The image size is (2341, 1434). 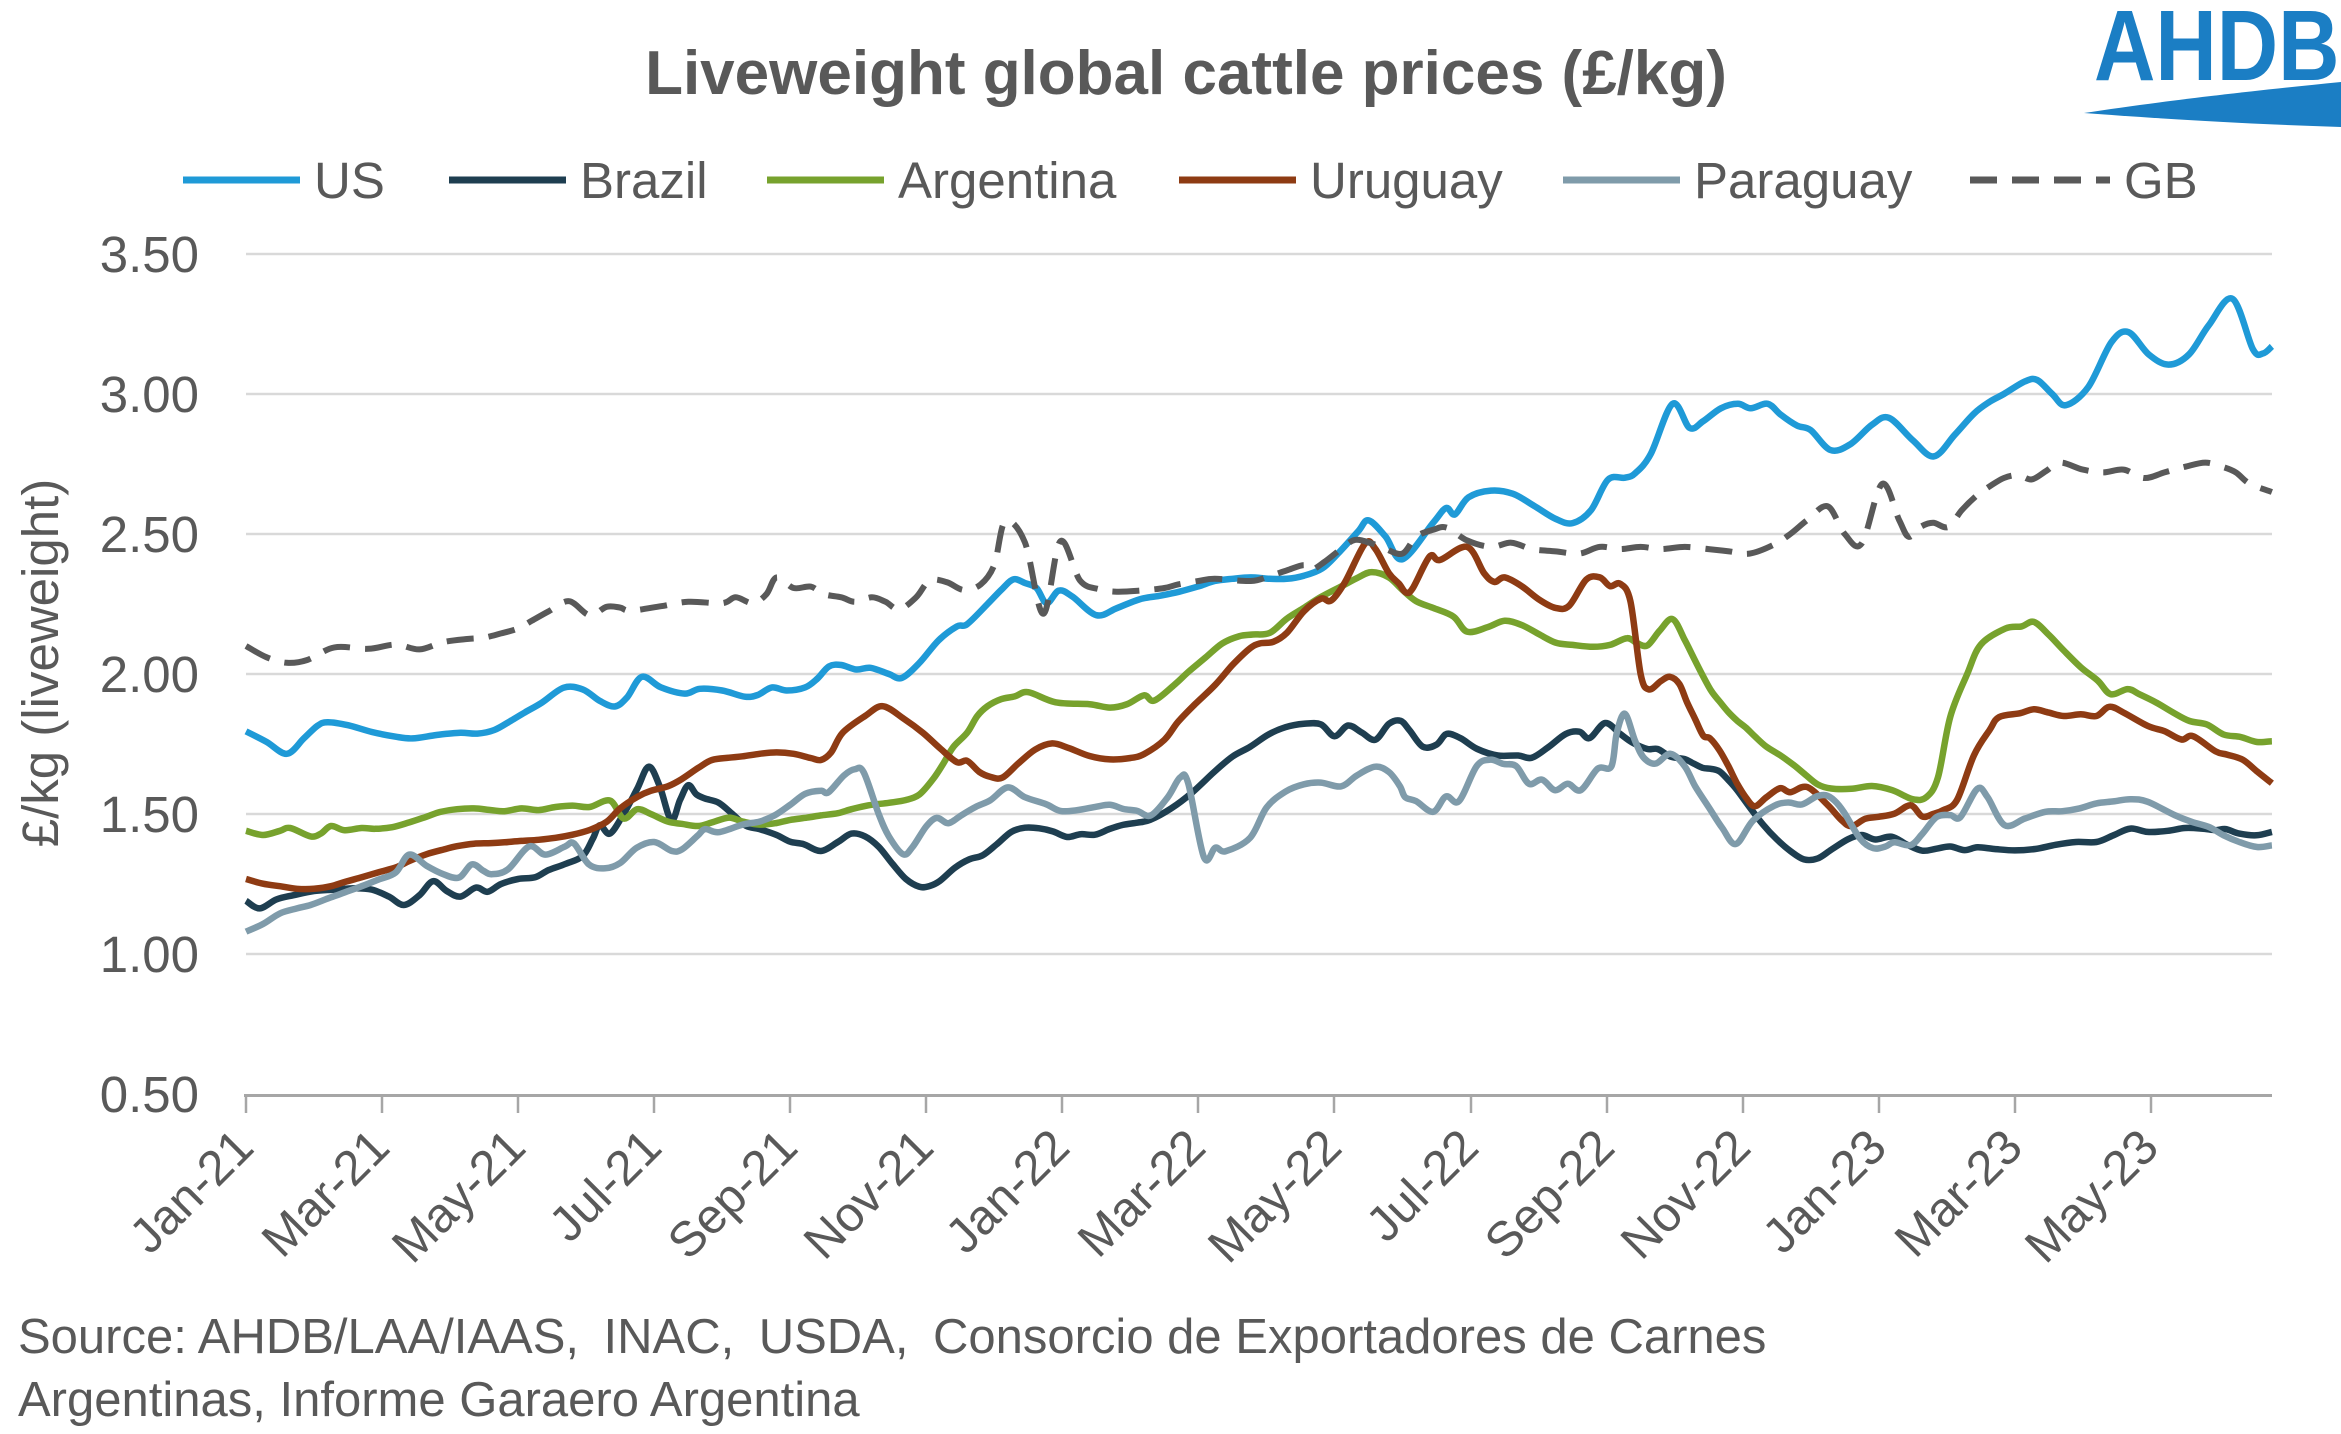 What do you see at coordinates (149, 954) in the screenshot?
I see `svg-text: 1.00` at bounding box center [149, 954].